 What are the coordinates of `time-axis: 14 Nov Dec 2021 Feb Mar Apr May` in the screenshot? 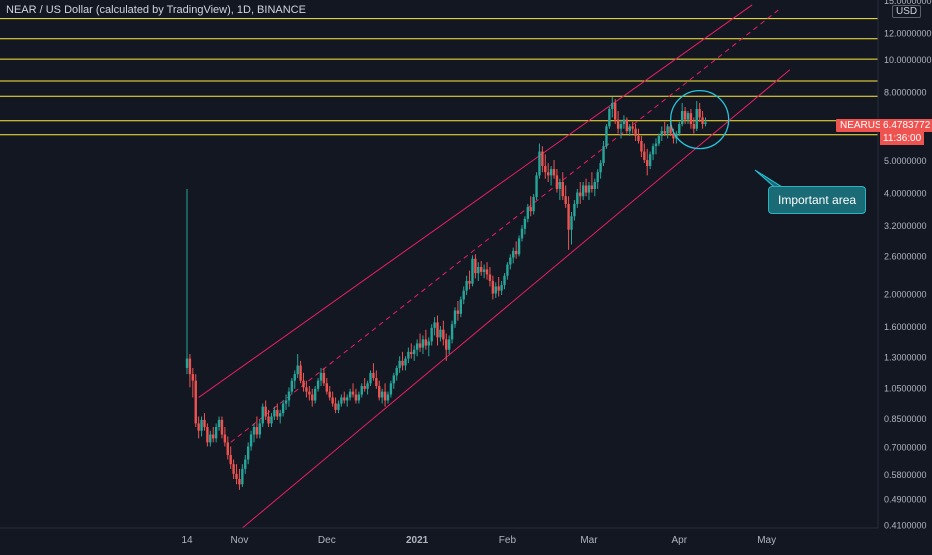 It's located at (439, 536).